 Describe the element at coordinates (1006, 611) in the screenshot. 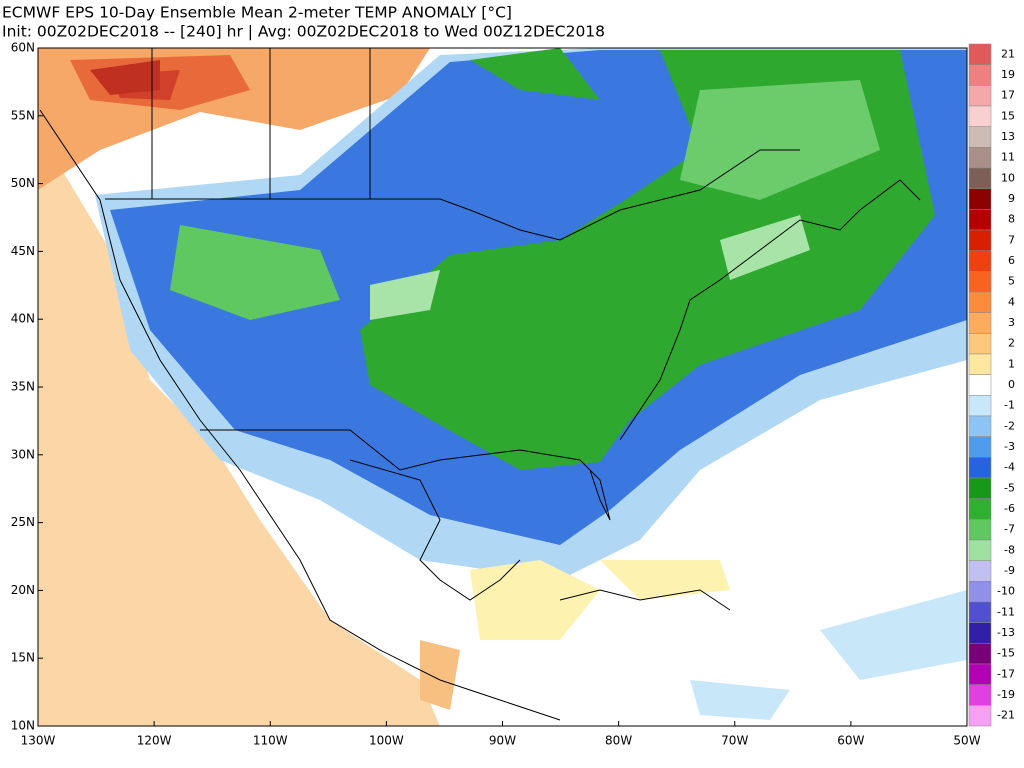

I see `colorbar-label: -11` at that location.